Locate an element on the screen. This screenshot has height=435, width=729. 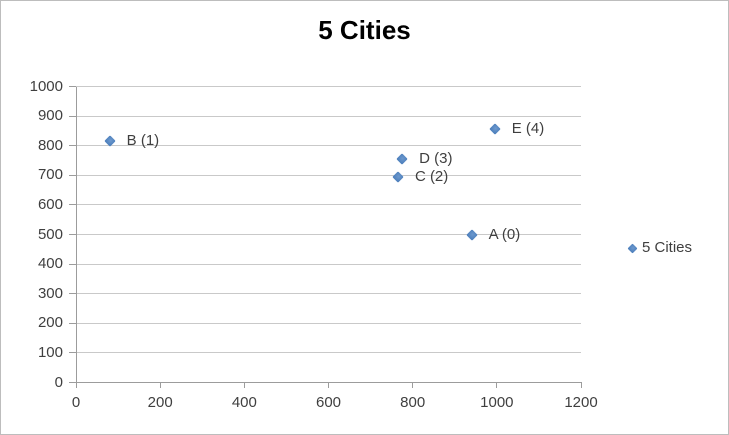
data-point-label: E (4) is located at coordinates (528, 129).